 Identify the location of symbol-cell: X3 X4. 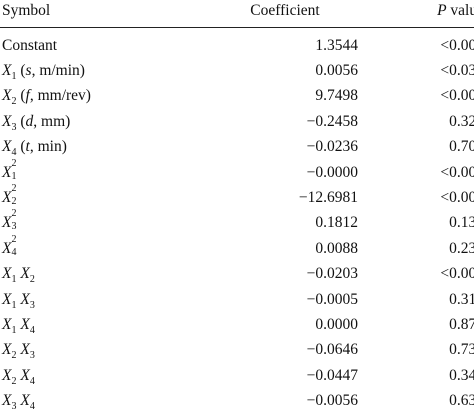
(101, 400).